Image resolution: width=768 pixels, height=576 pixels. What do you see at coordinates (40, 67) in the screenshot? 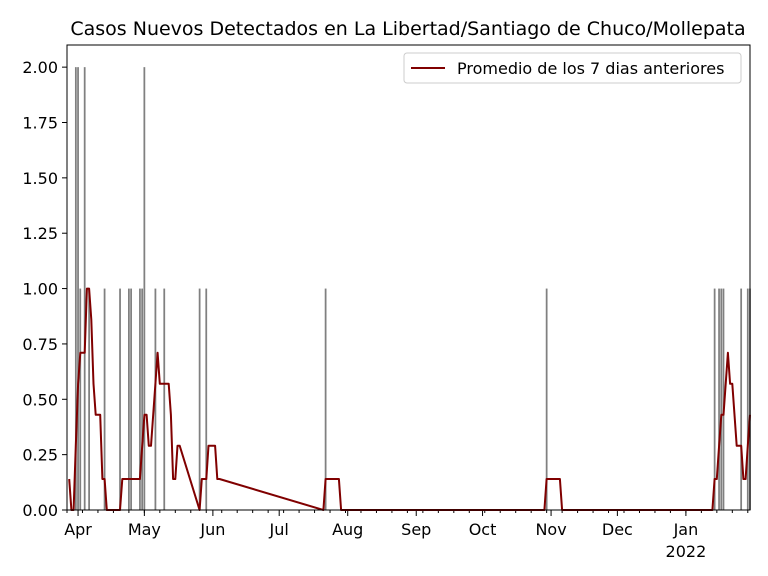
I see `y-tick-label: 2.00` at bounding box center [40, 67].